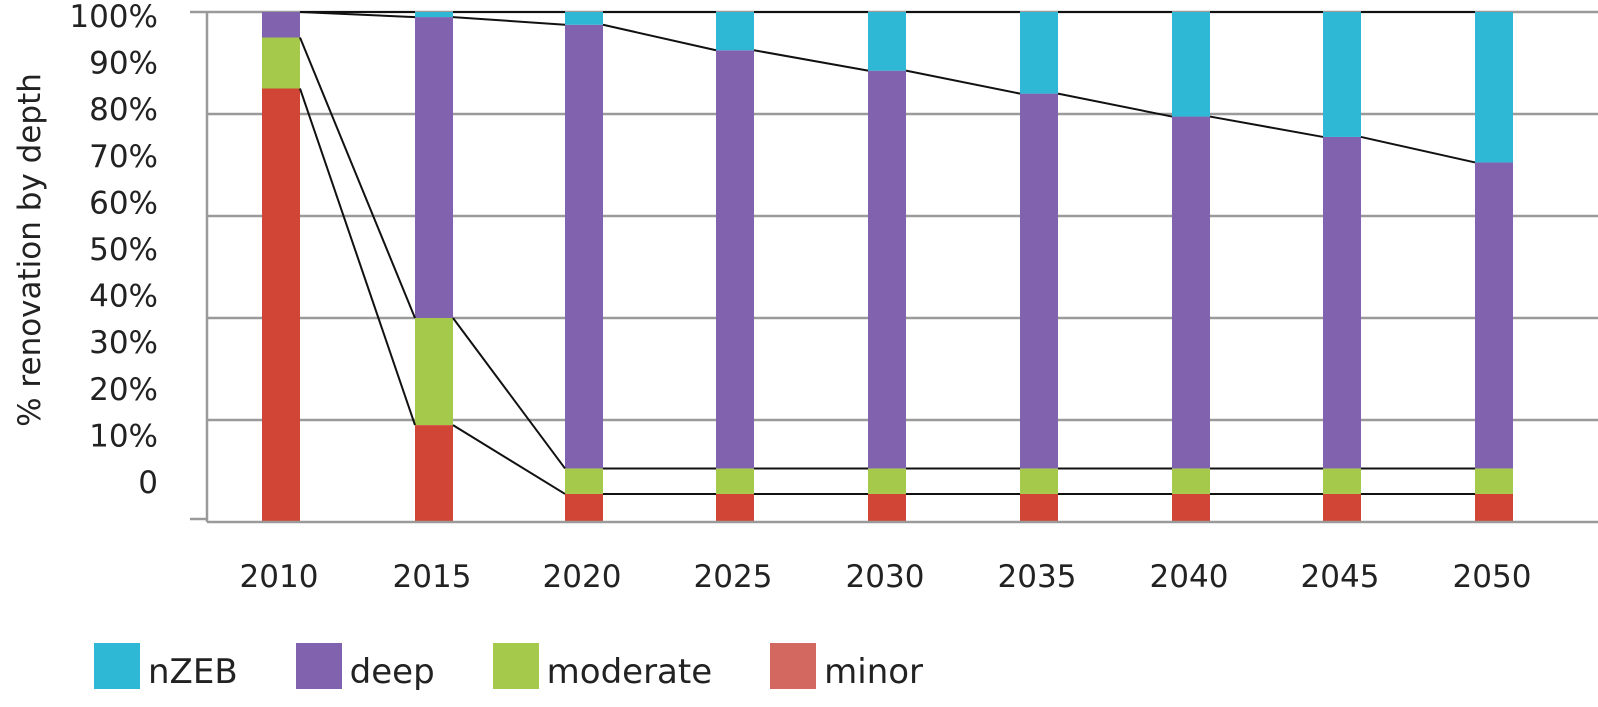 The image size is (1598, 707). What do you see at coordinates (629, 672) in the screenshot?
I see `legend-label: moderate` at bounding box center [629, 672].